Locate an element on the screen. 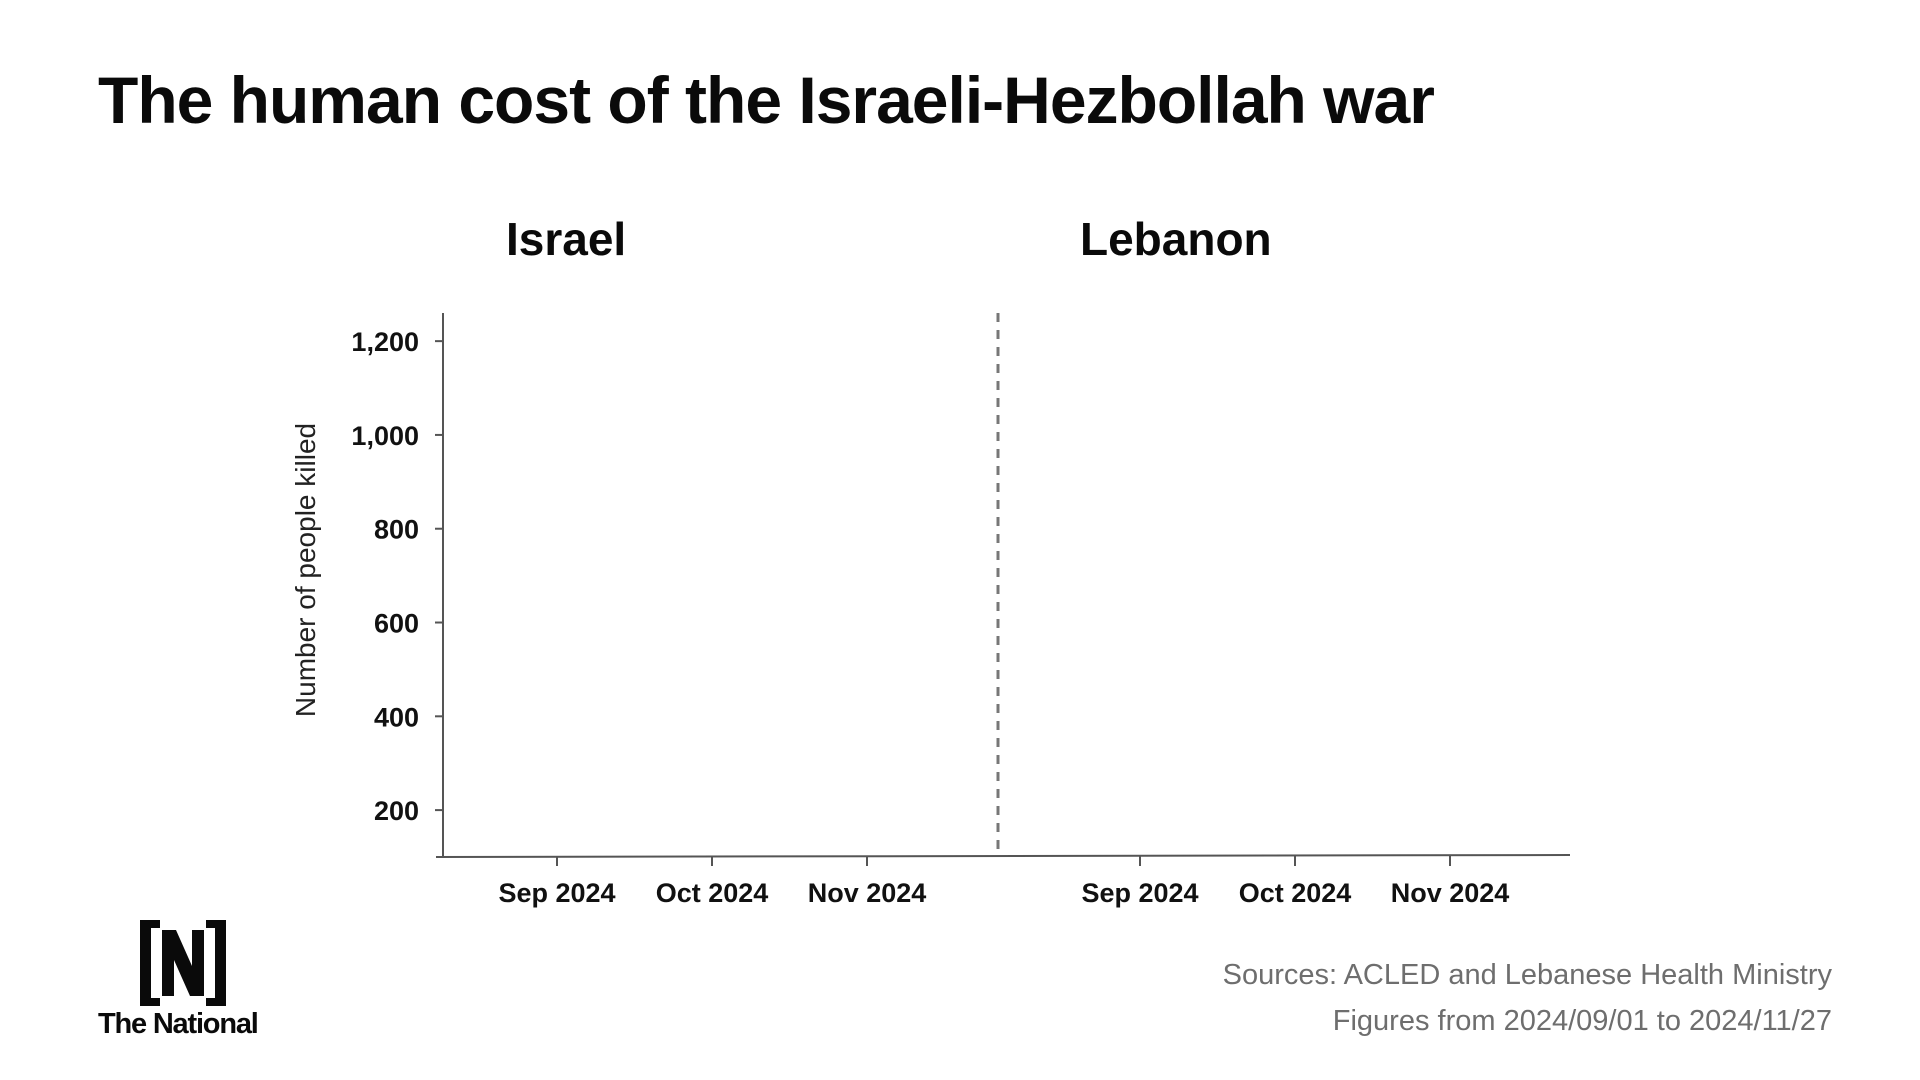  y-tick-label: 1,000 is located at coordinates (385, 436).